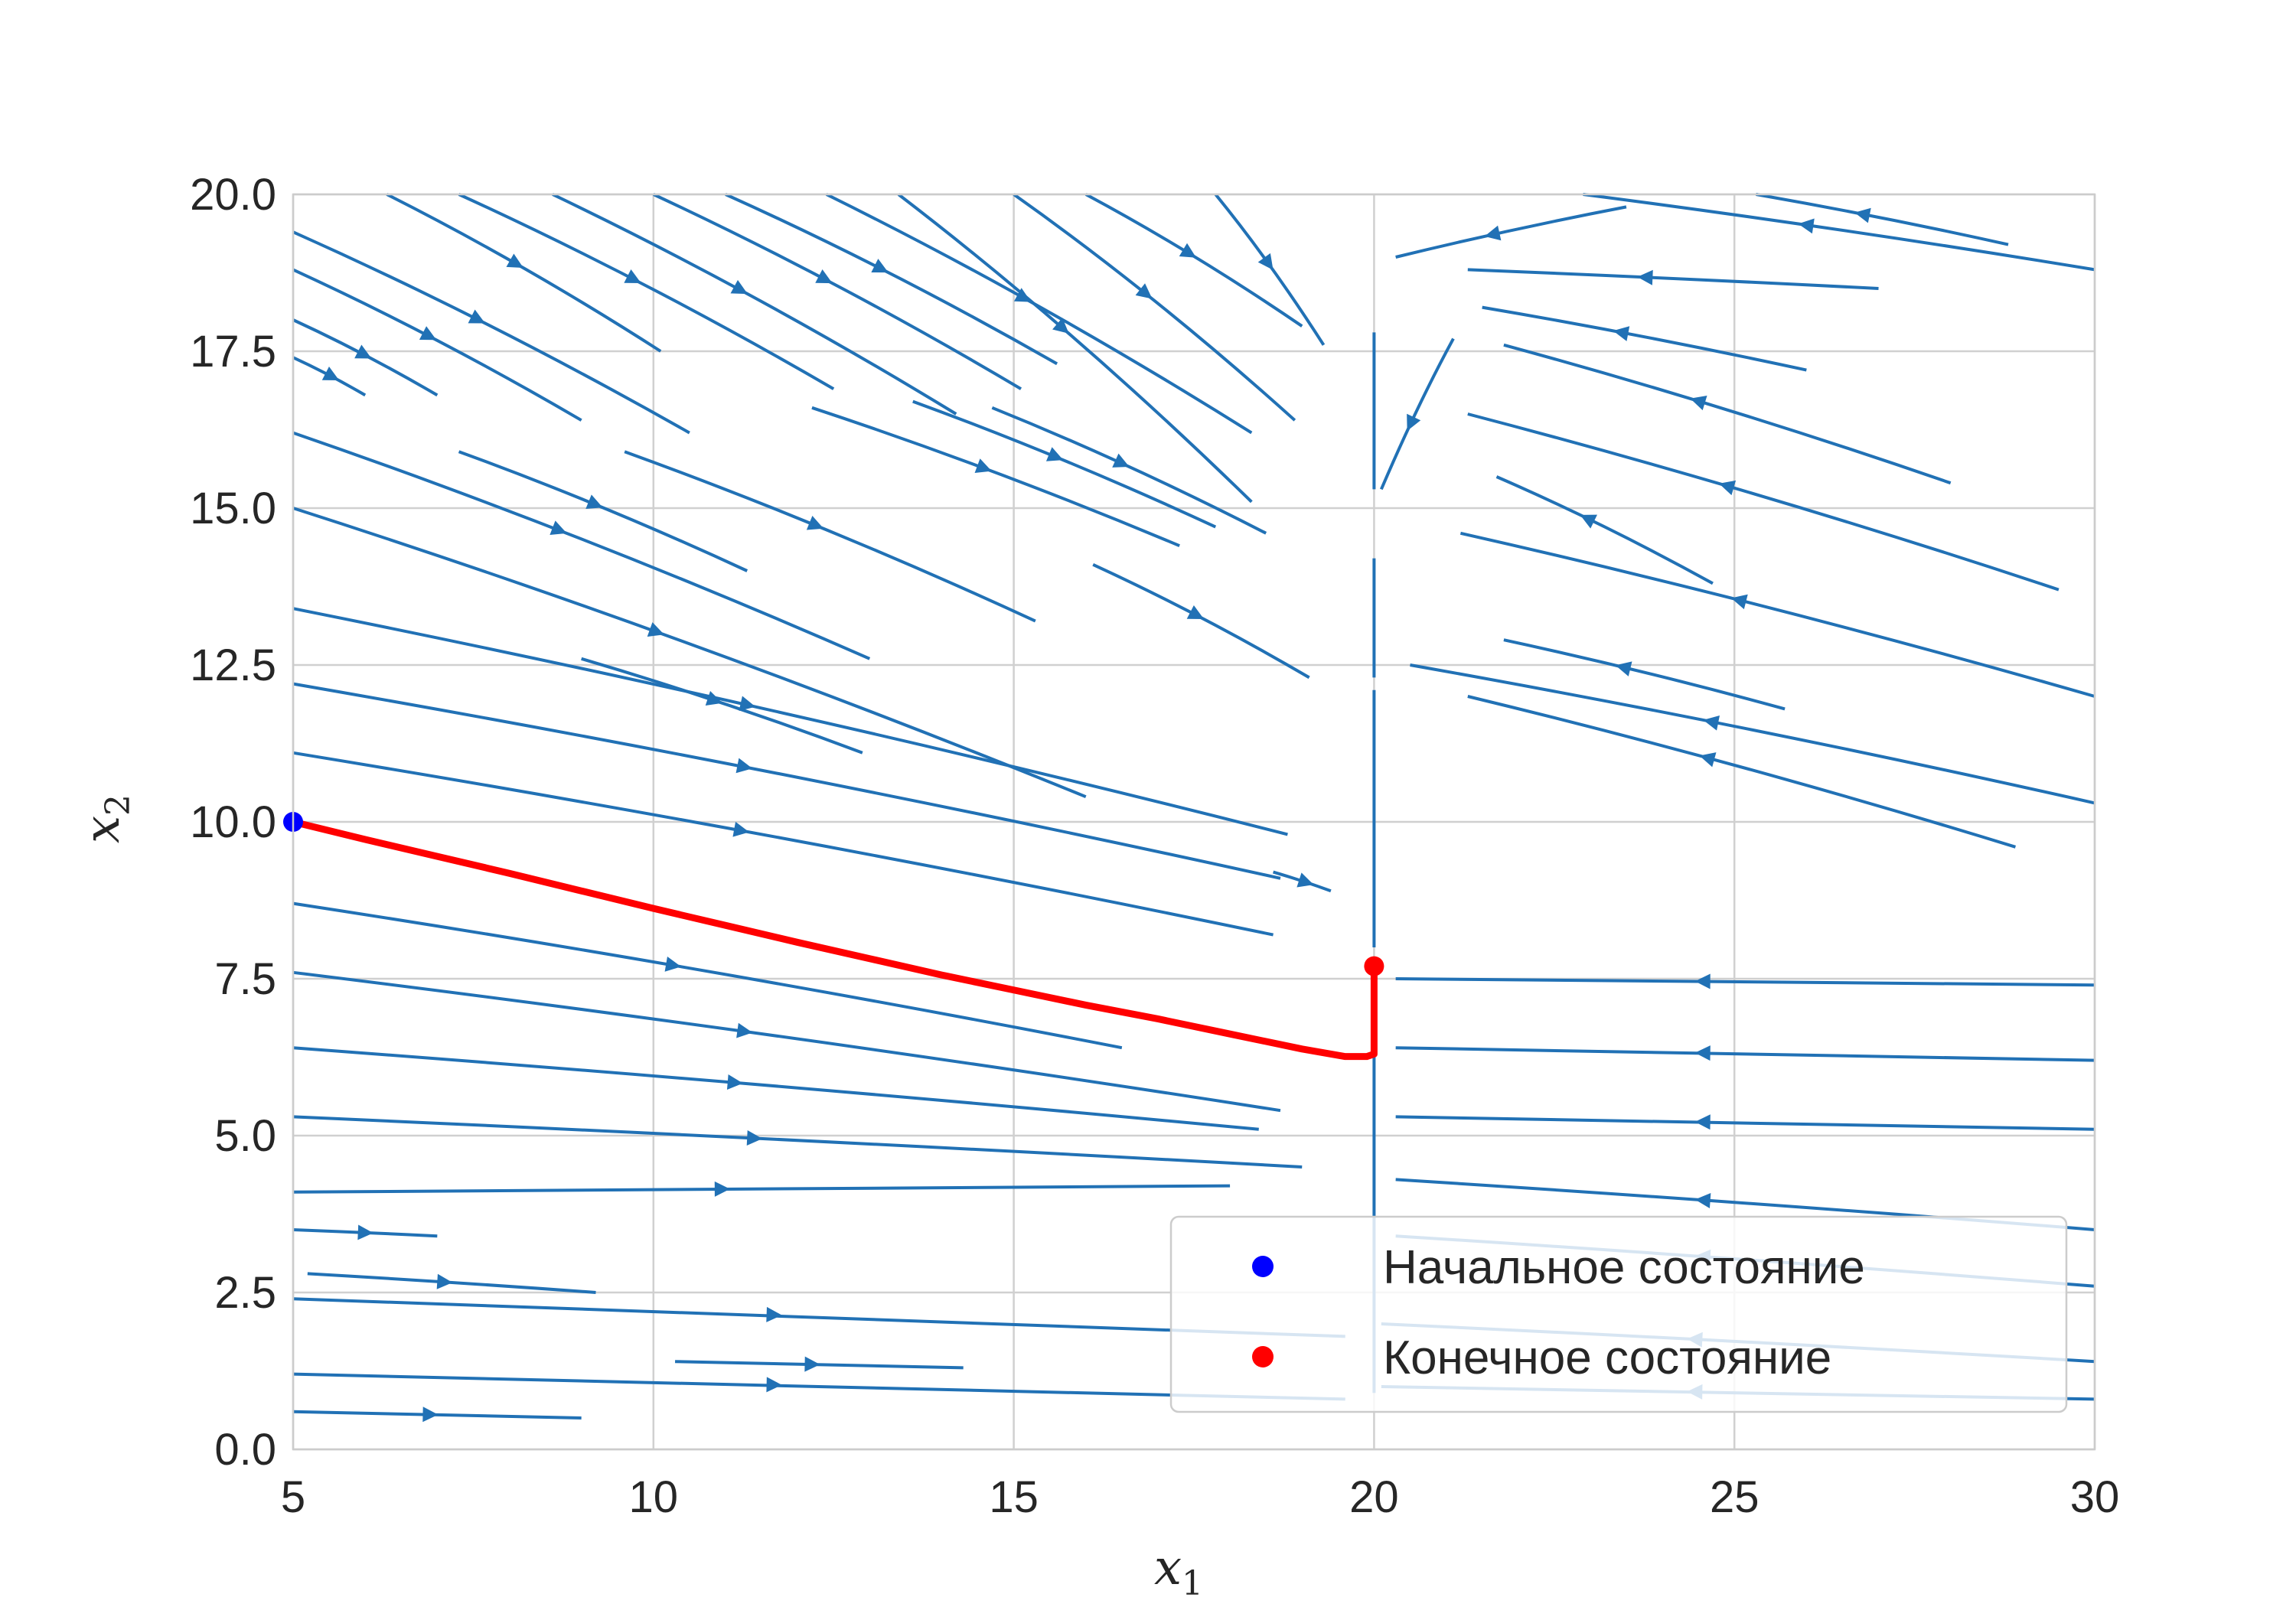 Image resolution: width=2296 pixels, height=1607 pixels. I want to click on y-tick-label: 15.0, so click(233, 508).